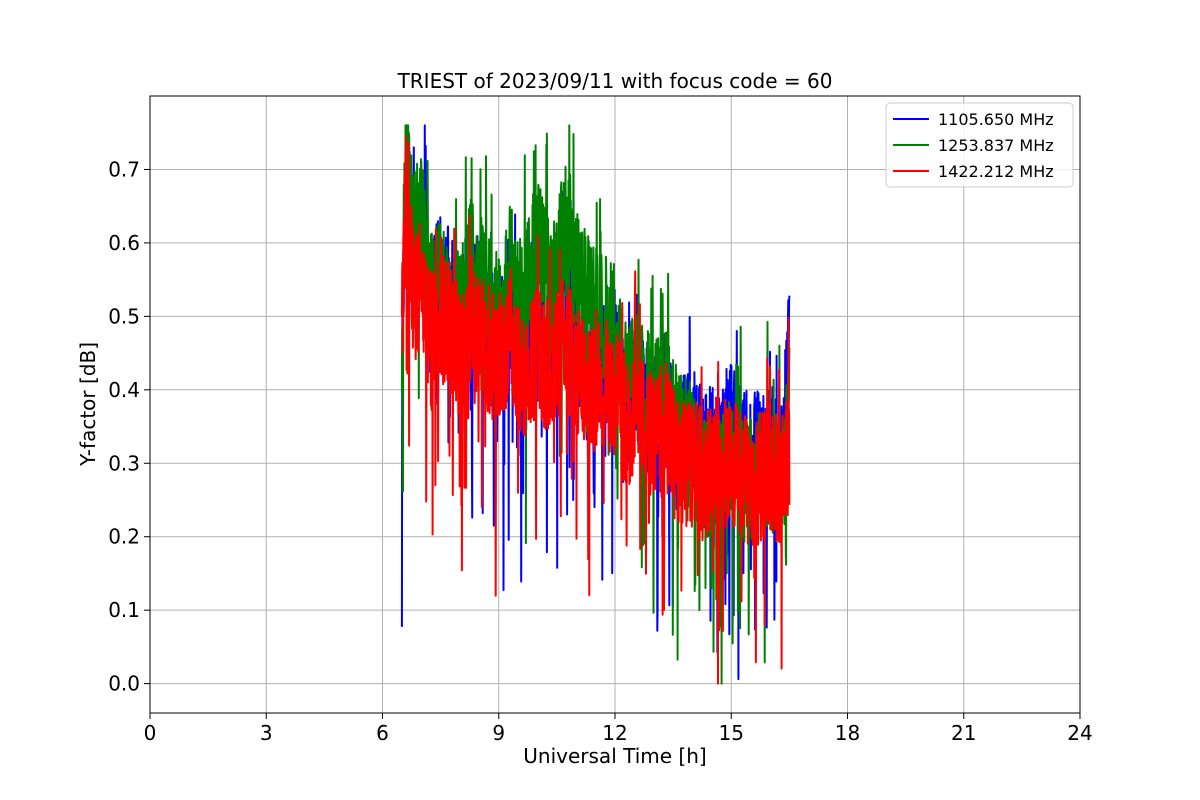  Describe the element at coordinates (1079, 733) in the screenshot. I see `x-tick-label: 24` at that location.